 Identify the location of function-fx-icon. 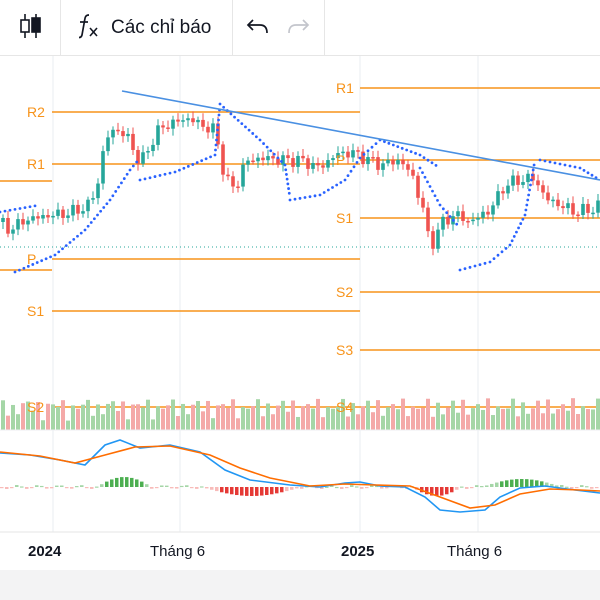
(88, 28).